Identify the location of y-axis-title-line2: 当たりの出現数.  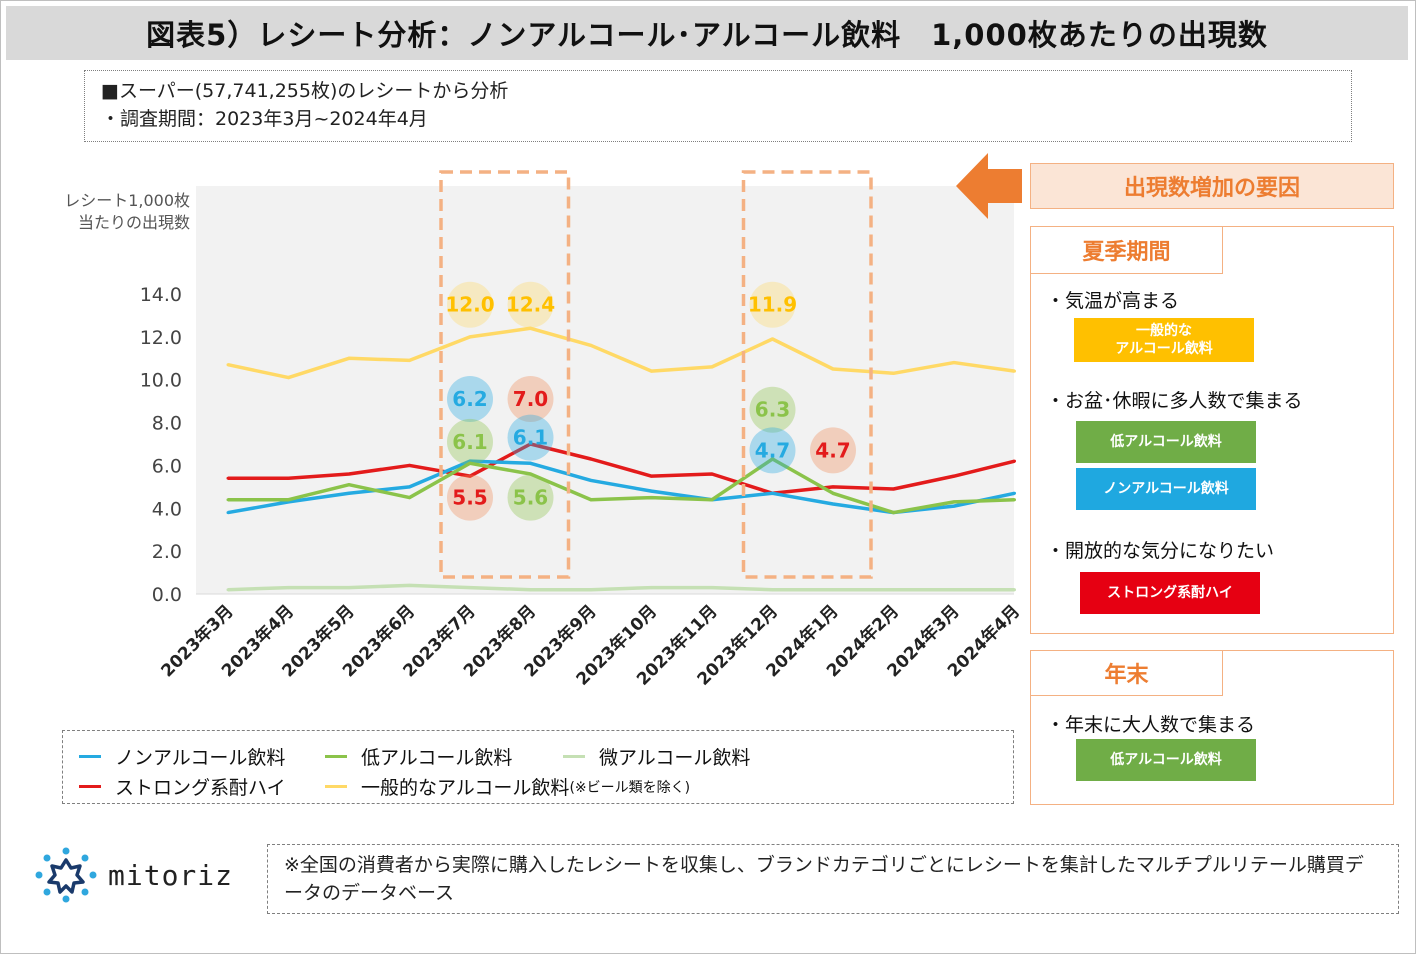
(134, 222).